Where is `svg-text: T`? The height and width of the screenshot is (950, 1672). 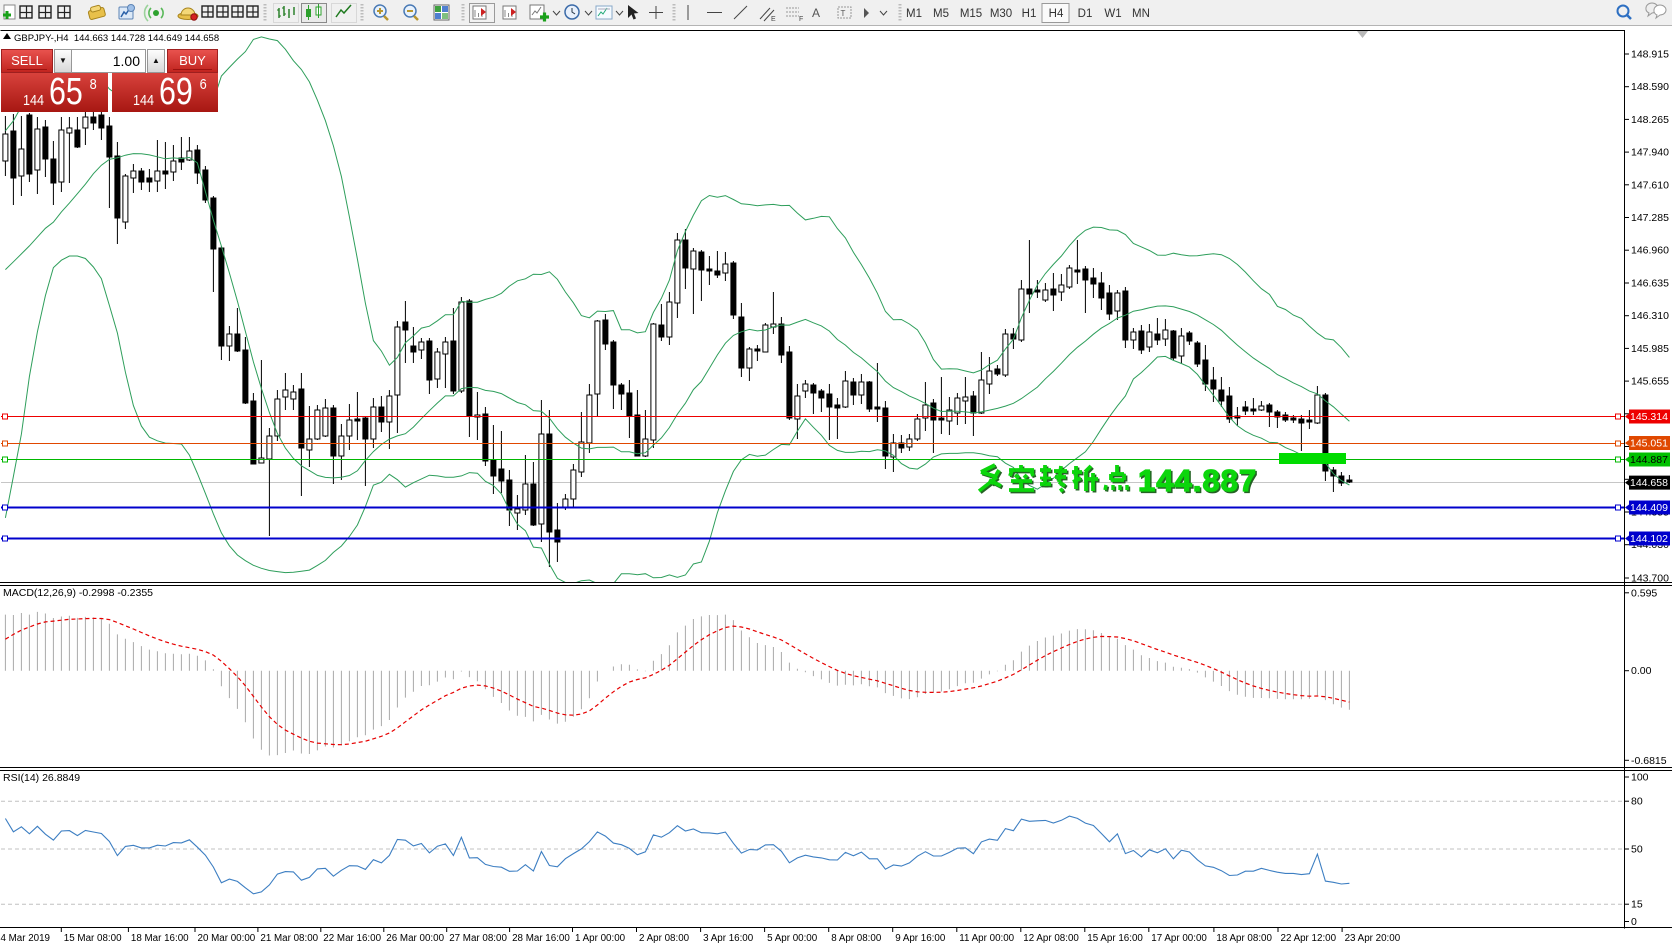 svg-text: T is located at coordinates (843, 13).